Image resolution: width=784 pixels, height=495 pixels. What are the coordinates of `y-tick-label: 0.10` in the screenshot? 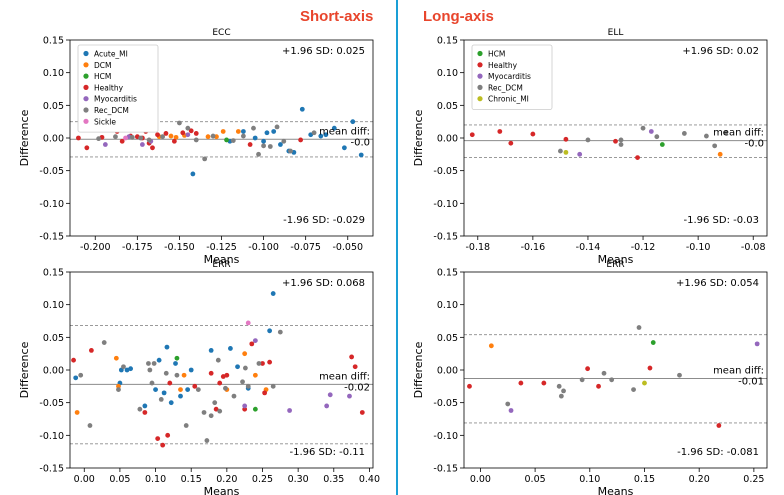 It's located at (447, 73).